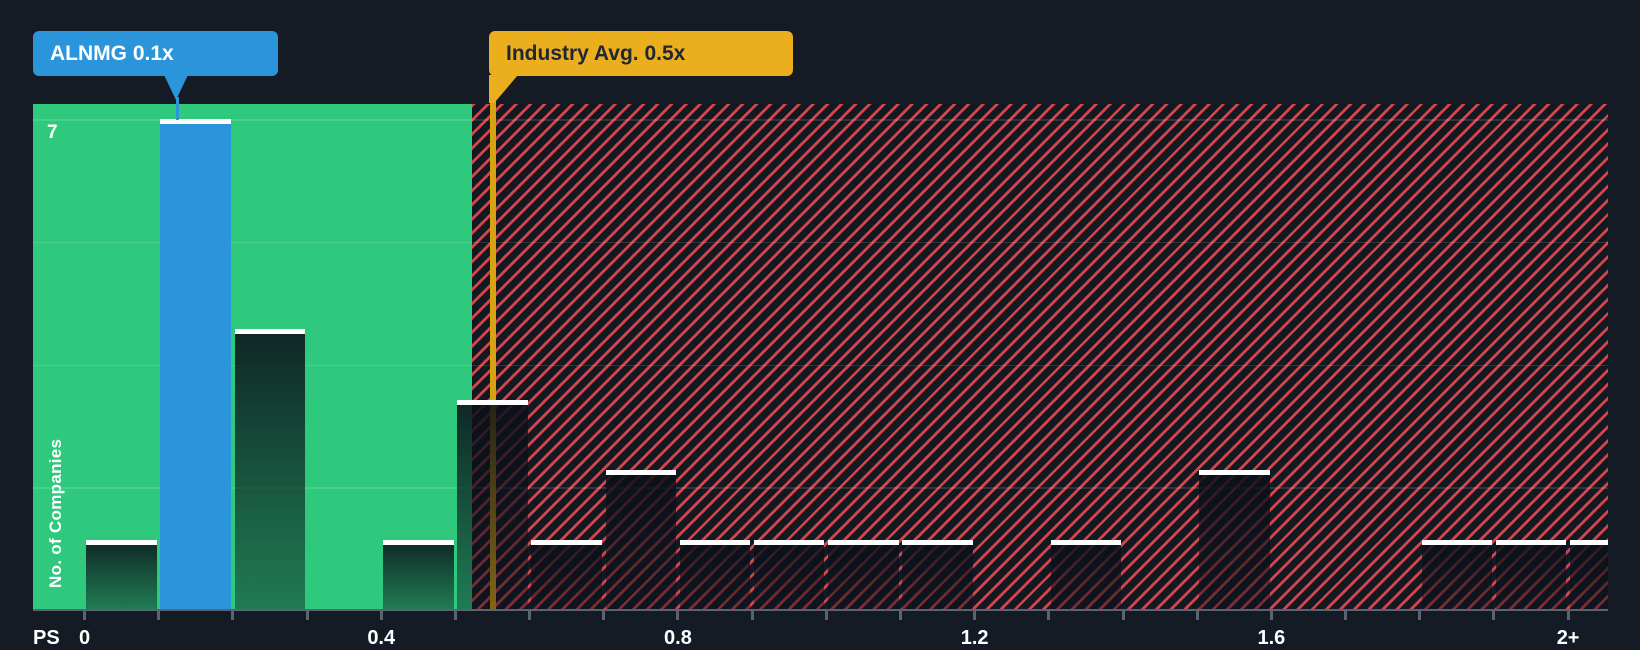 The height and width of the screenshot is (650, 1640). What do you see at coordinates (1568, 638) in the screenshot?
I see `x-axis-tick-label: 2+` at bounding box center [1568, 638].